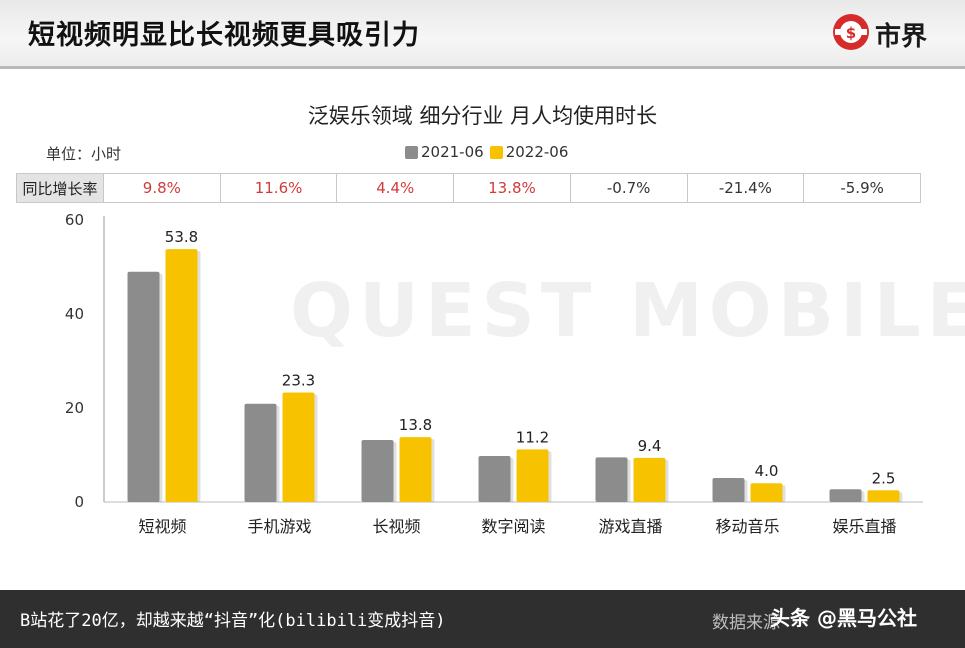 The image size is (965, 648). Describe the element at coordinates (279, 526) in the screenshot. I see `x-tick-label: 手机游戏` at that location.